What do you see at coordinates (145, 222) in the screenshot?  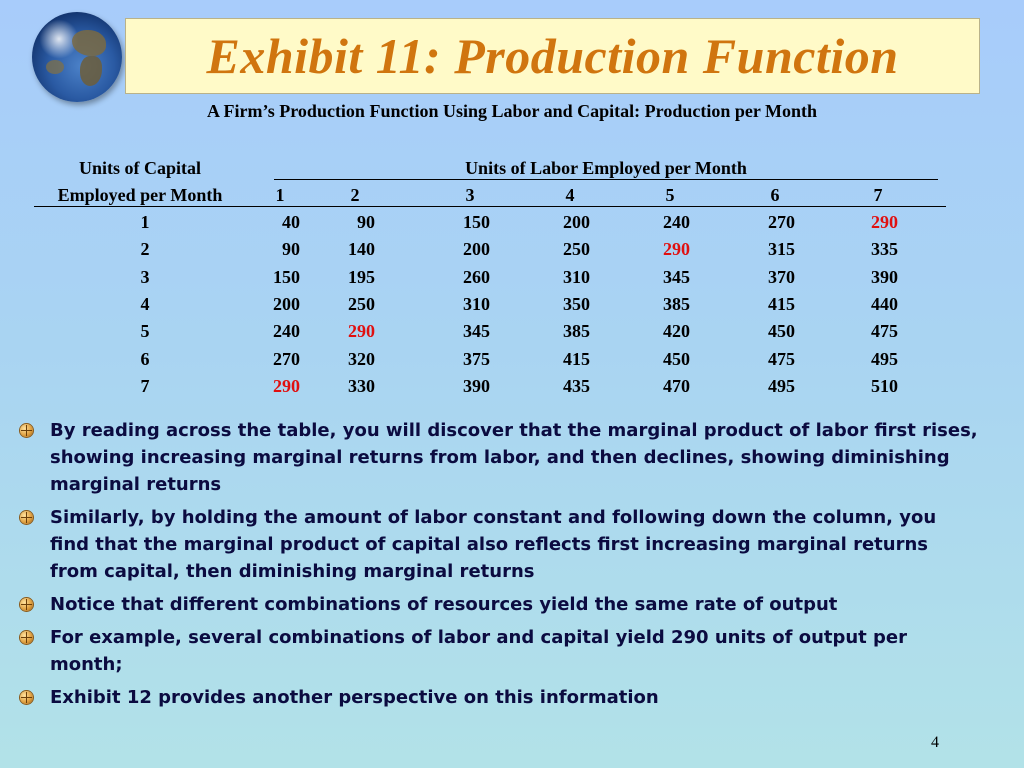 I see `capital-row-label: 1` at bounding box center [145, 222].